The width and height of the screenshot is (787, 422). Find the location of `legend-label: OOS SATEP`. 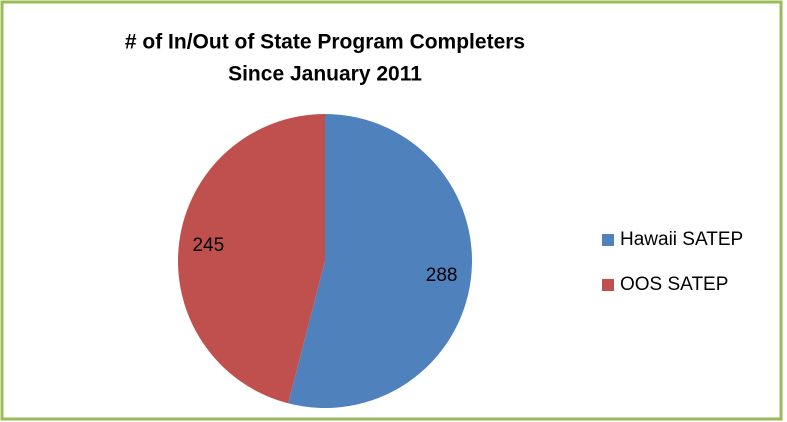

legend-label: OOS SATEP is located at coordinates (674, 284).